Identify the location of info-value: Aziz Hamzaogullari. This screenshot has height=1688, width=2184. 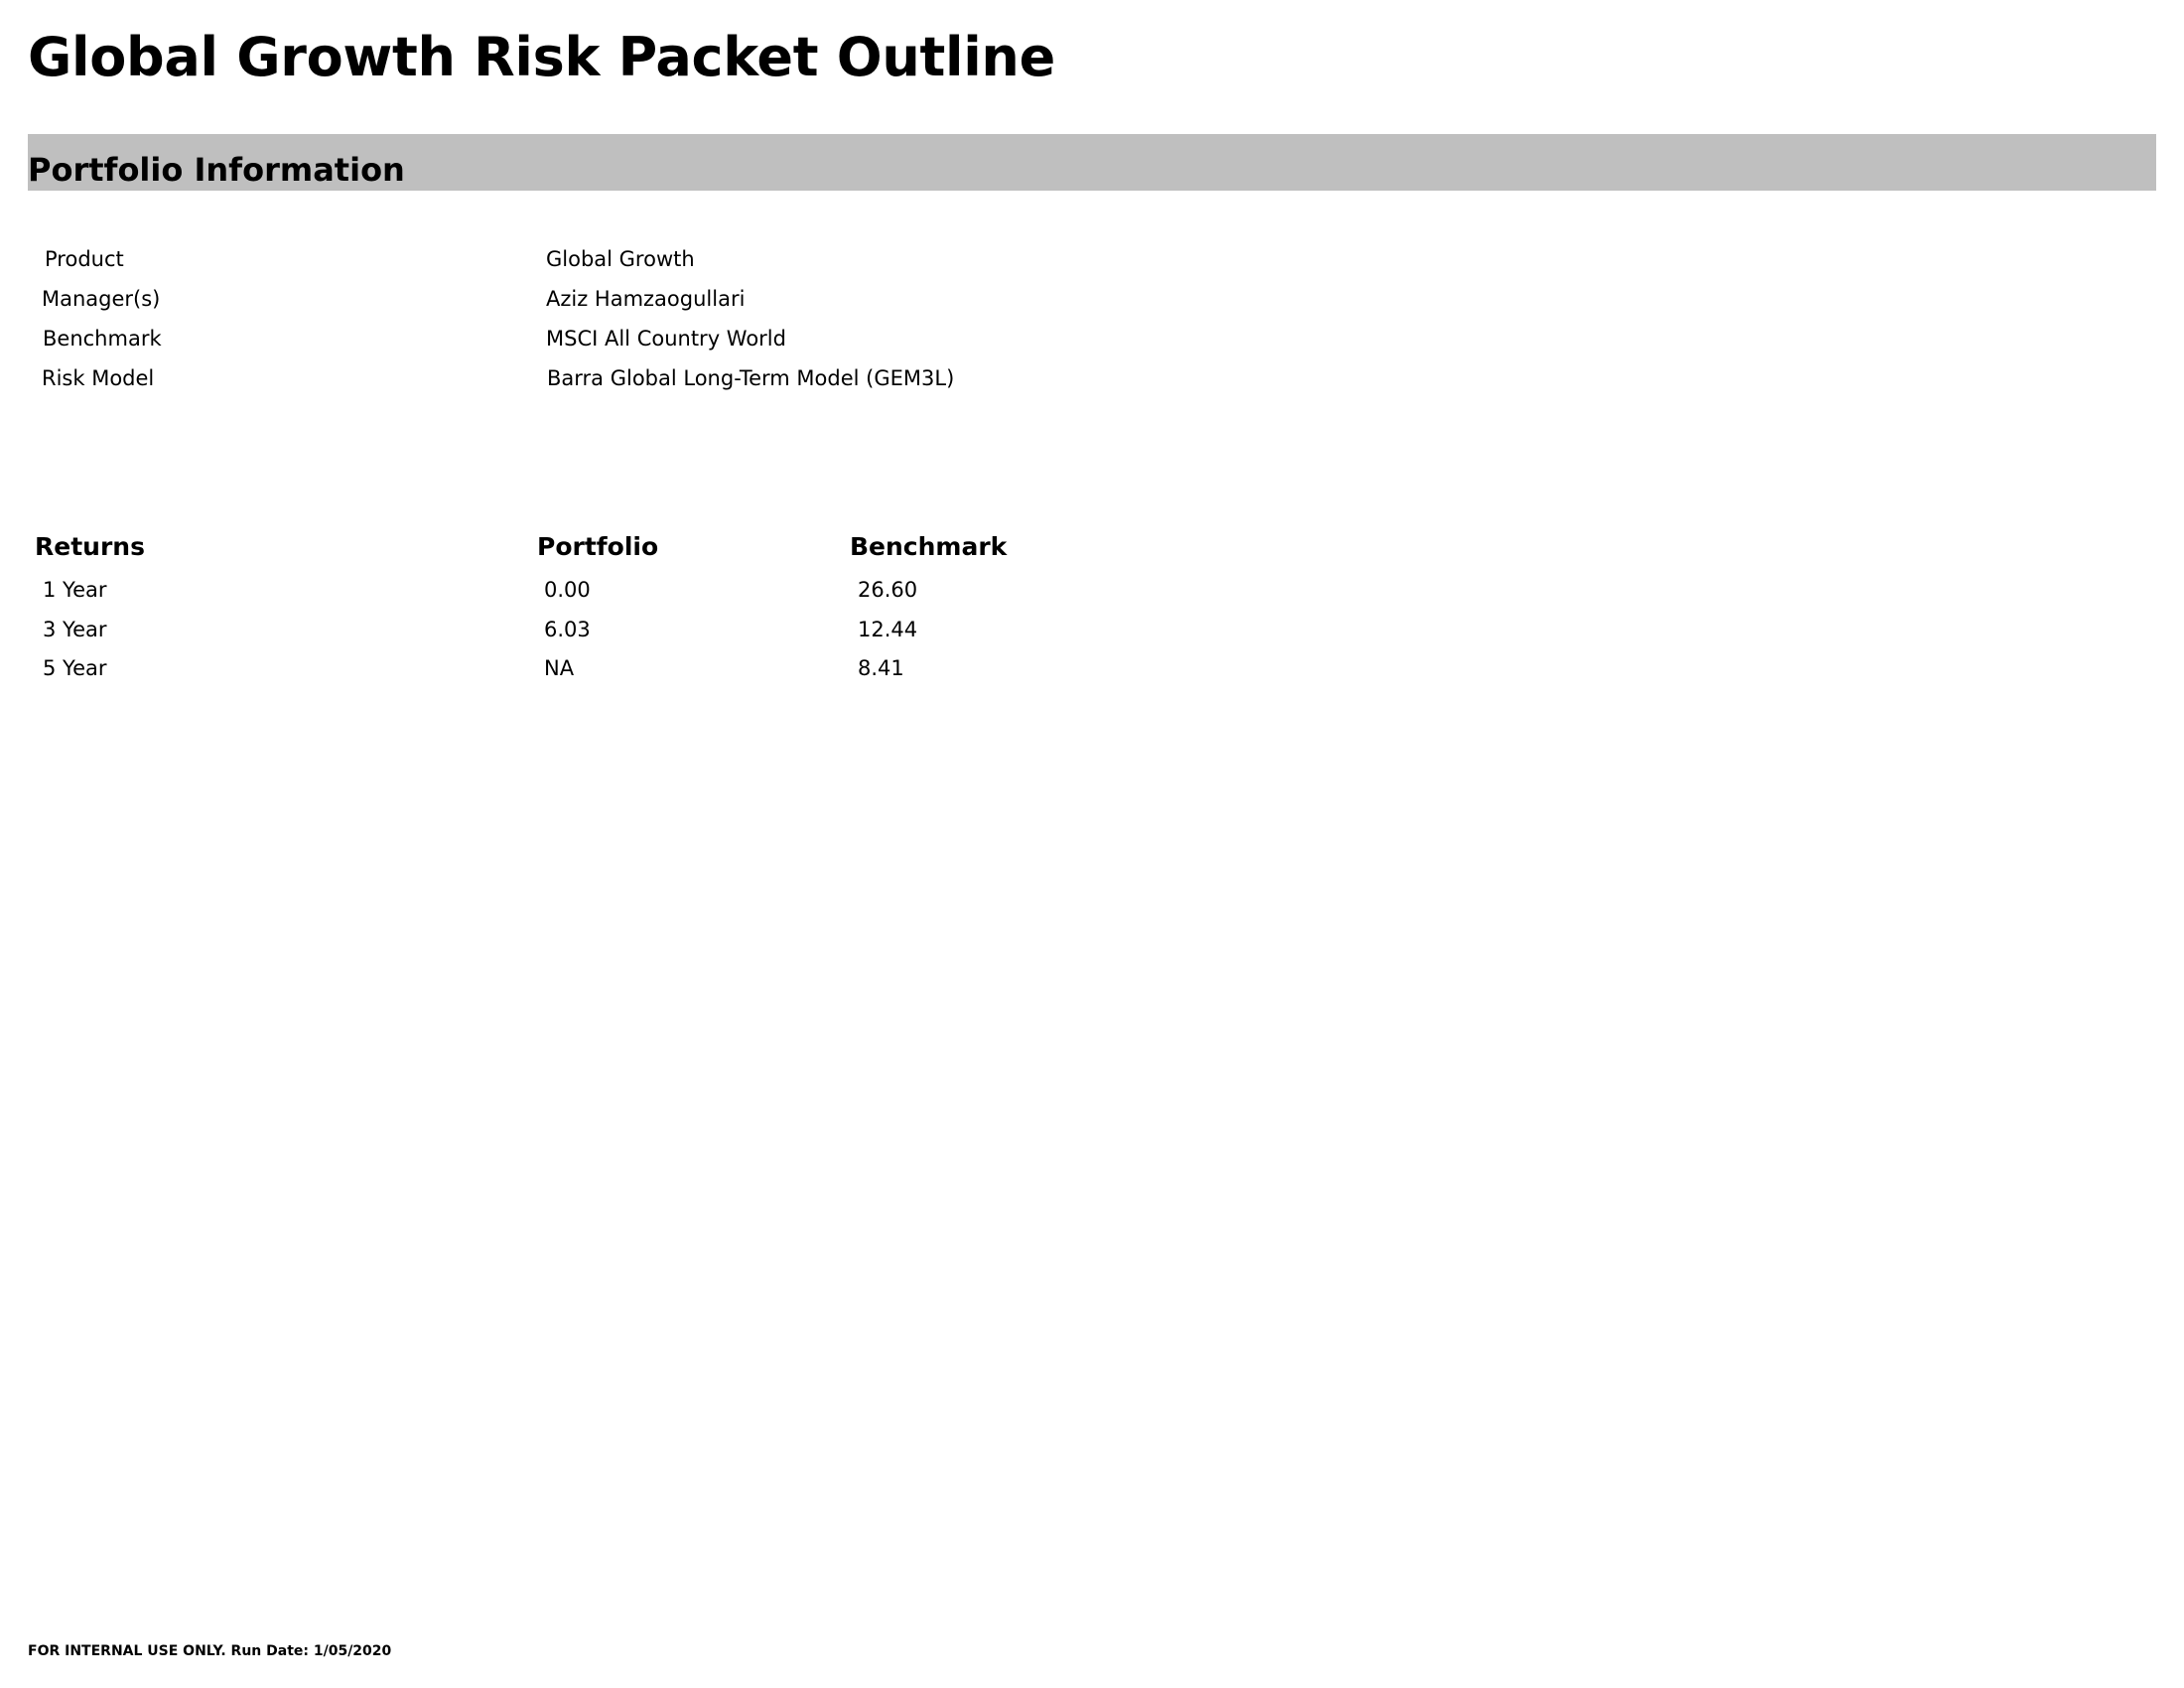
(646, 299).